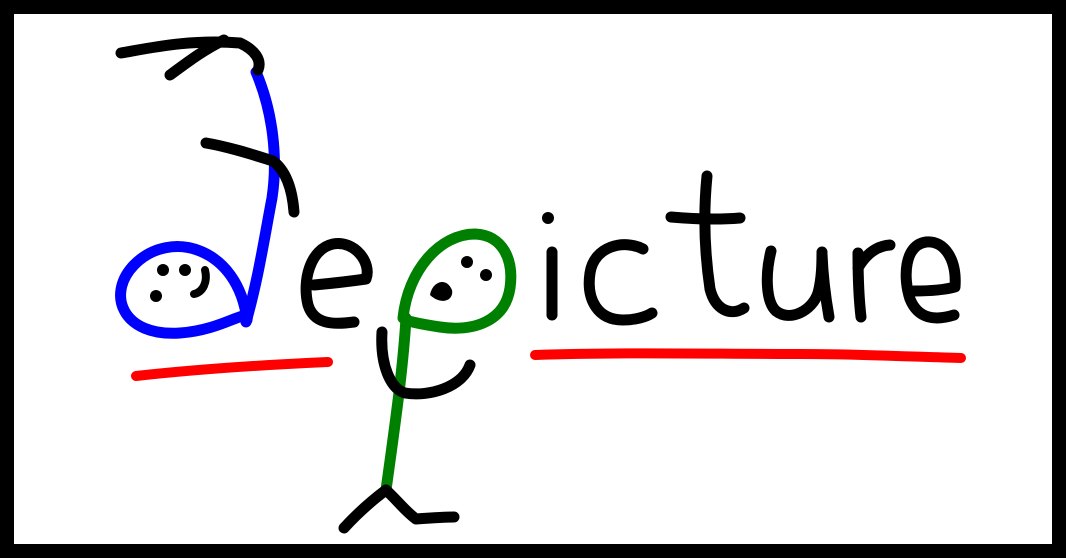 The image size is (1066, 558). Describe the element at coordinates (197, 57) in the screenshot. I see `blue-figure-leg-right` at that location.